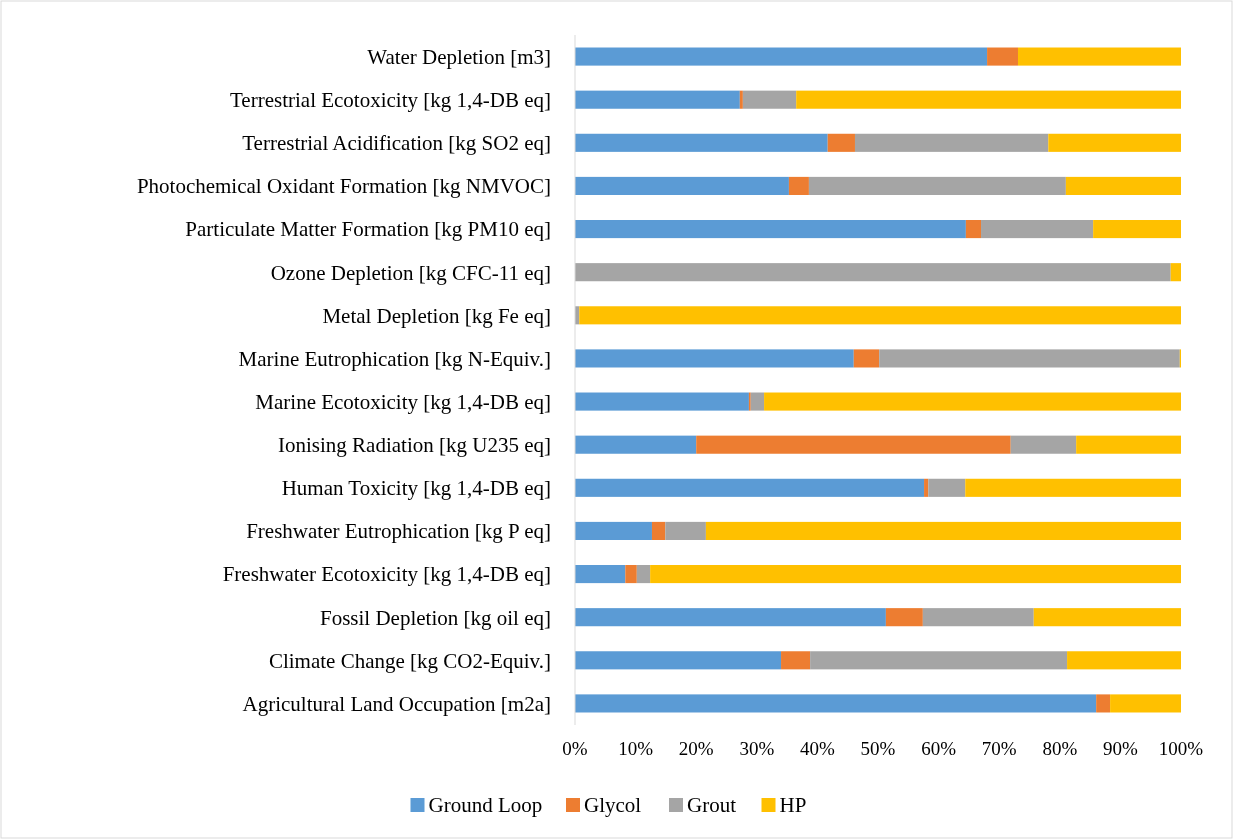  What do you see at coordinates (390, 100) in the screenshot?
I see `y-tick-label: Terrestrial Ecotoxicity [kg 1,4-DB eq]` at bounding box center [390, 100].